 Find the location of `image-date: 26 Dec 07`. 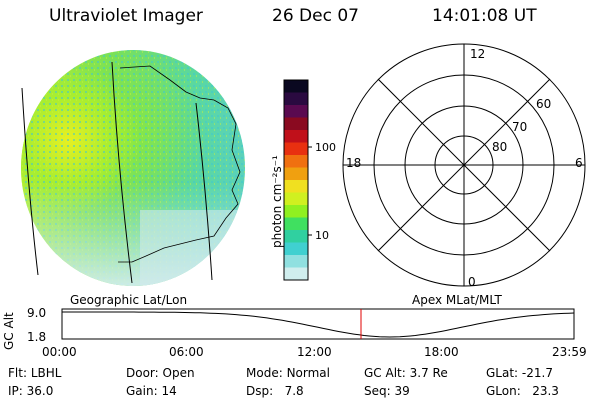

image-date: 26 Dec 07 is located at coordinates (315, 16).